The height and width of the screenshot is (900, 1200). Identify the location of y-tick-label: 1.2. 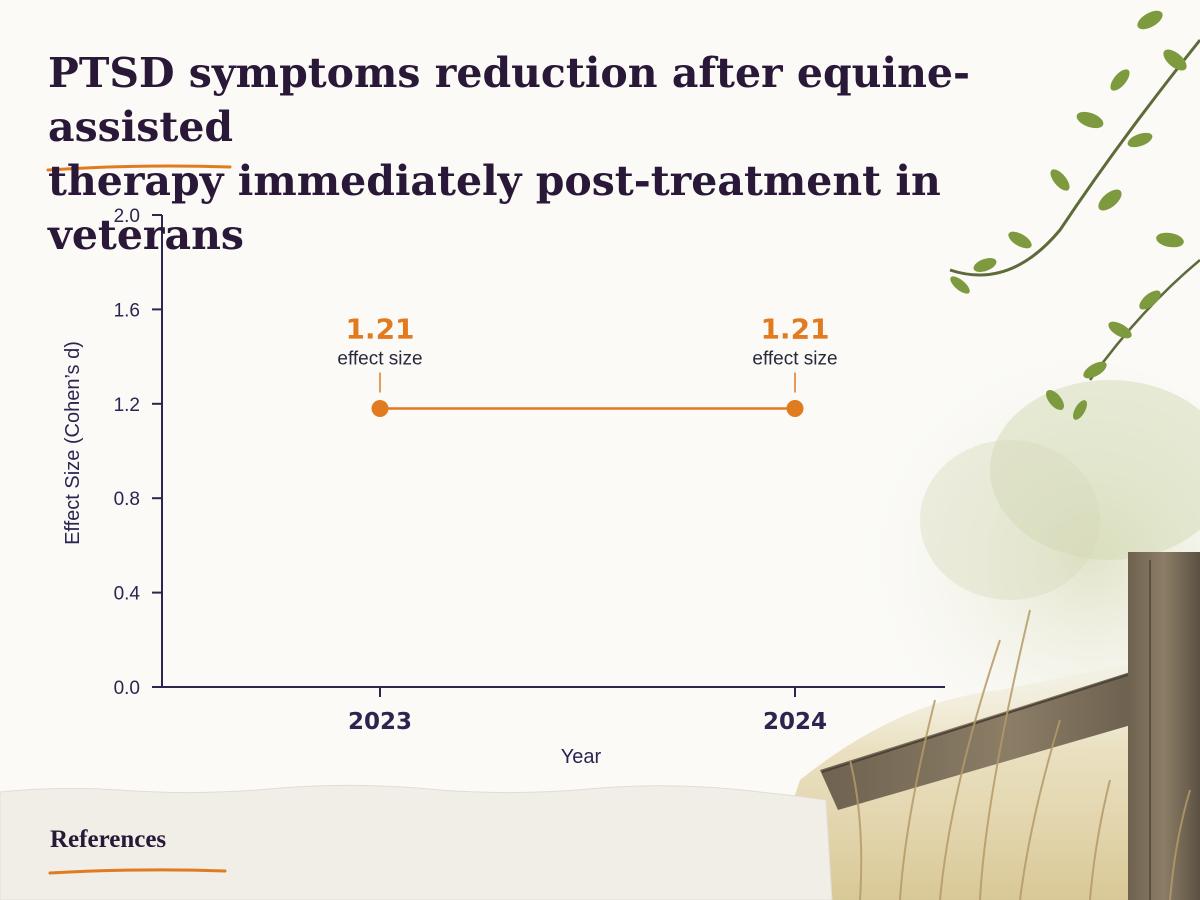
(127, 405).